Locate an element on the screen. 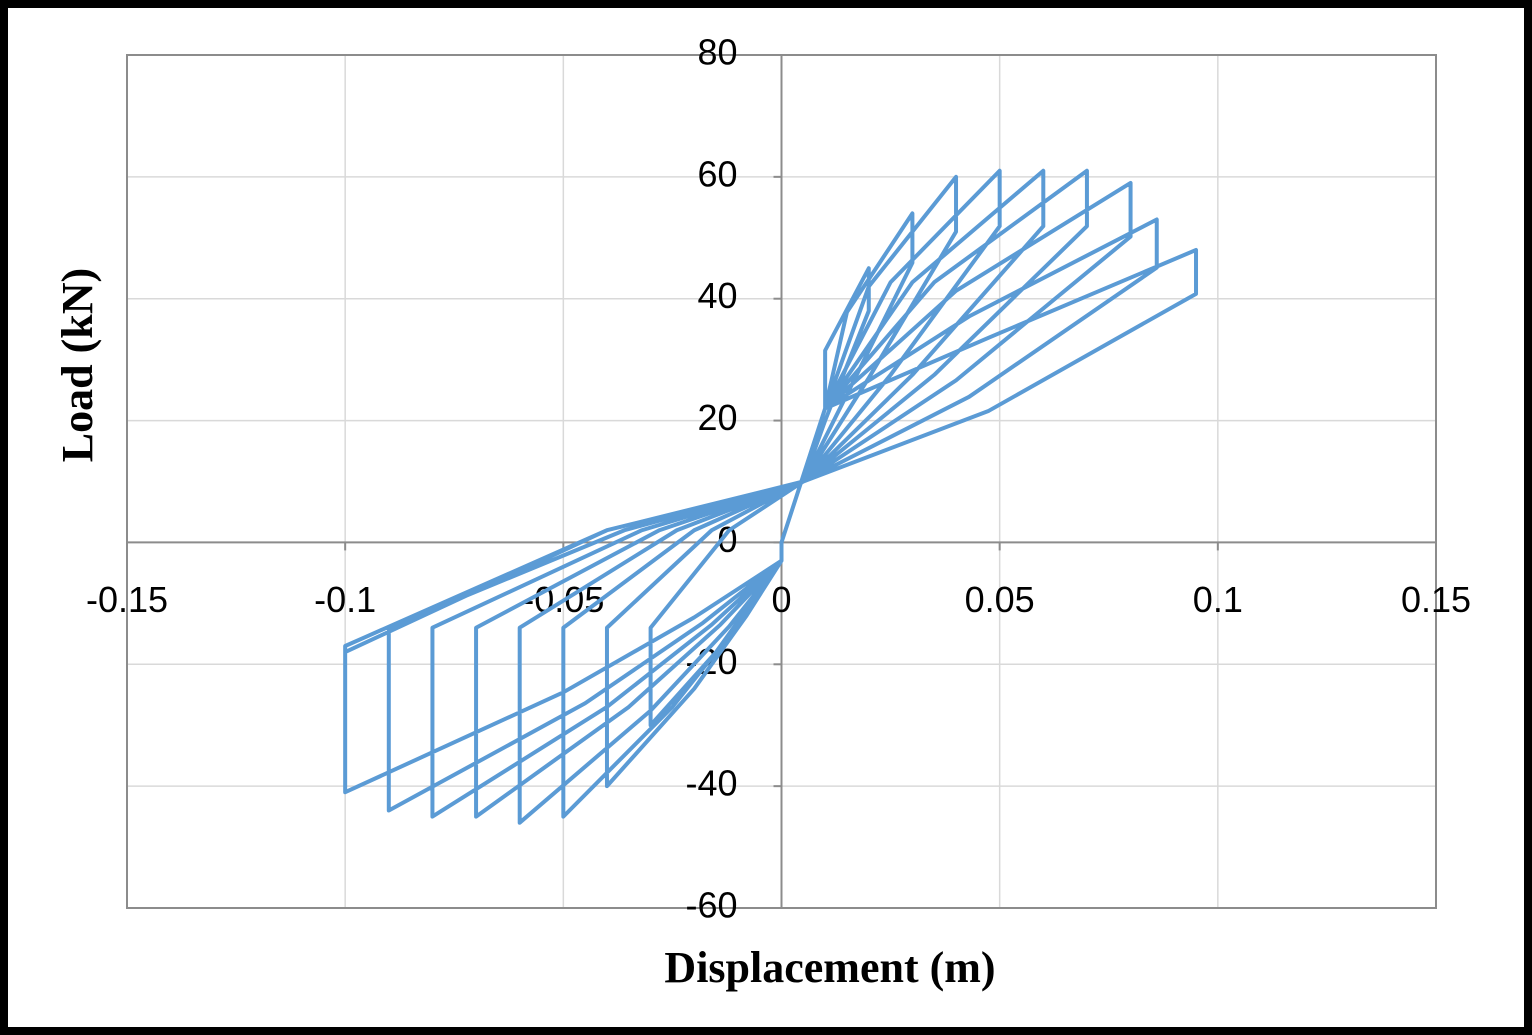 This screenshot has height=1035, width=1532. x-tick-label: 0 is located at coordinates (781, 599).